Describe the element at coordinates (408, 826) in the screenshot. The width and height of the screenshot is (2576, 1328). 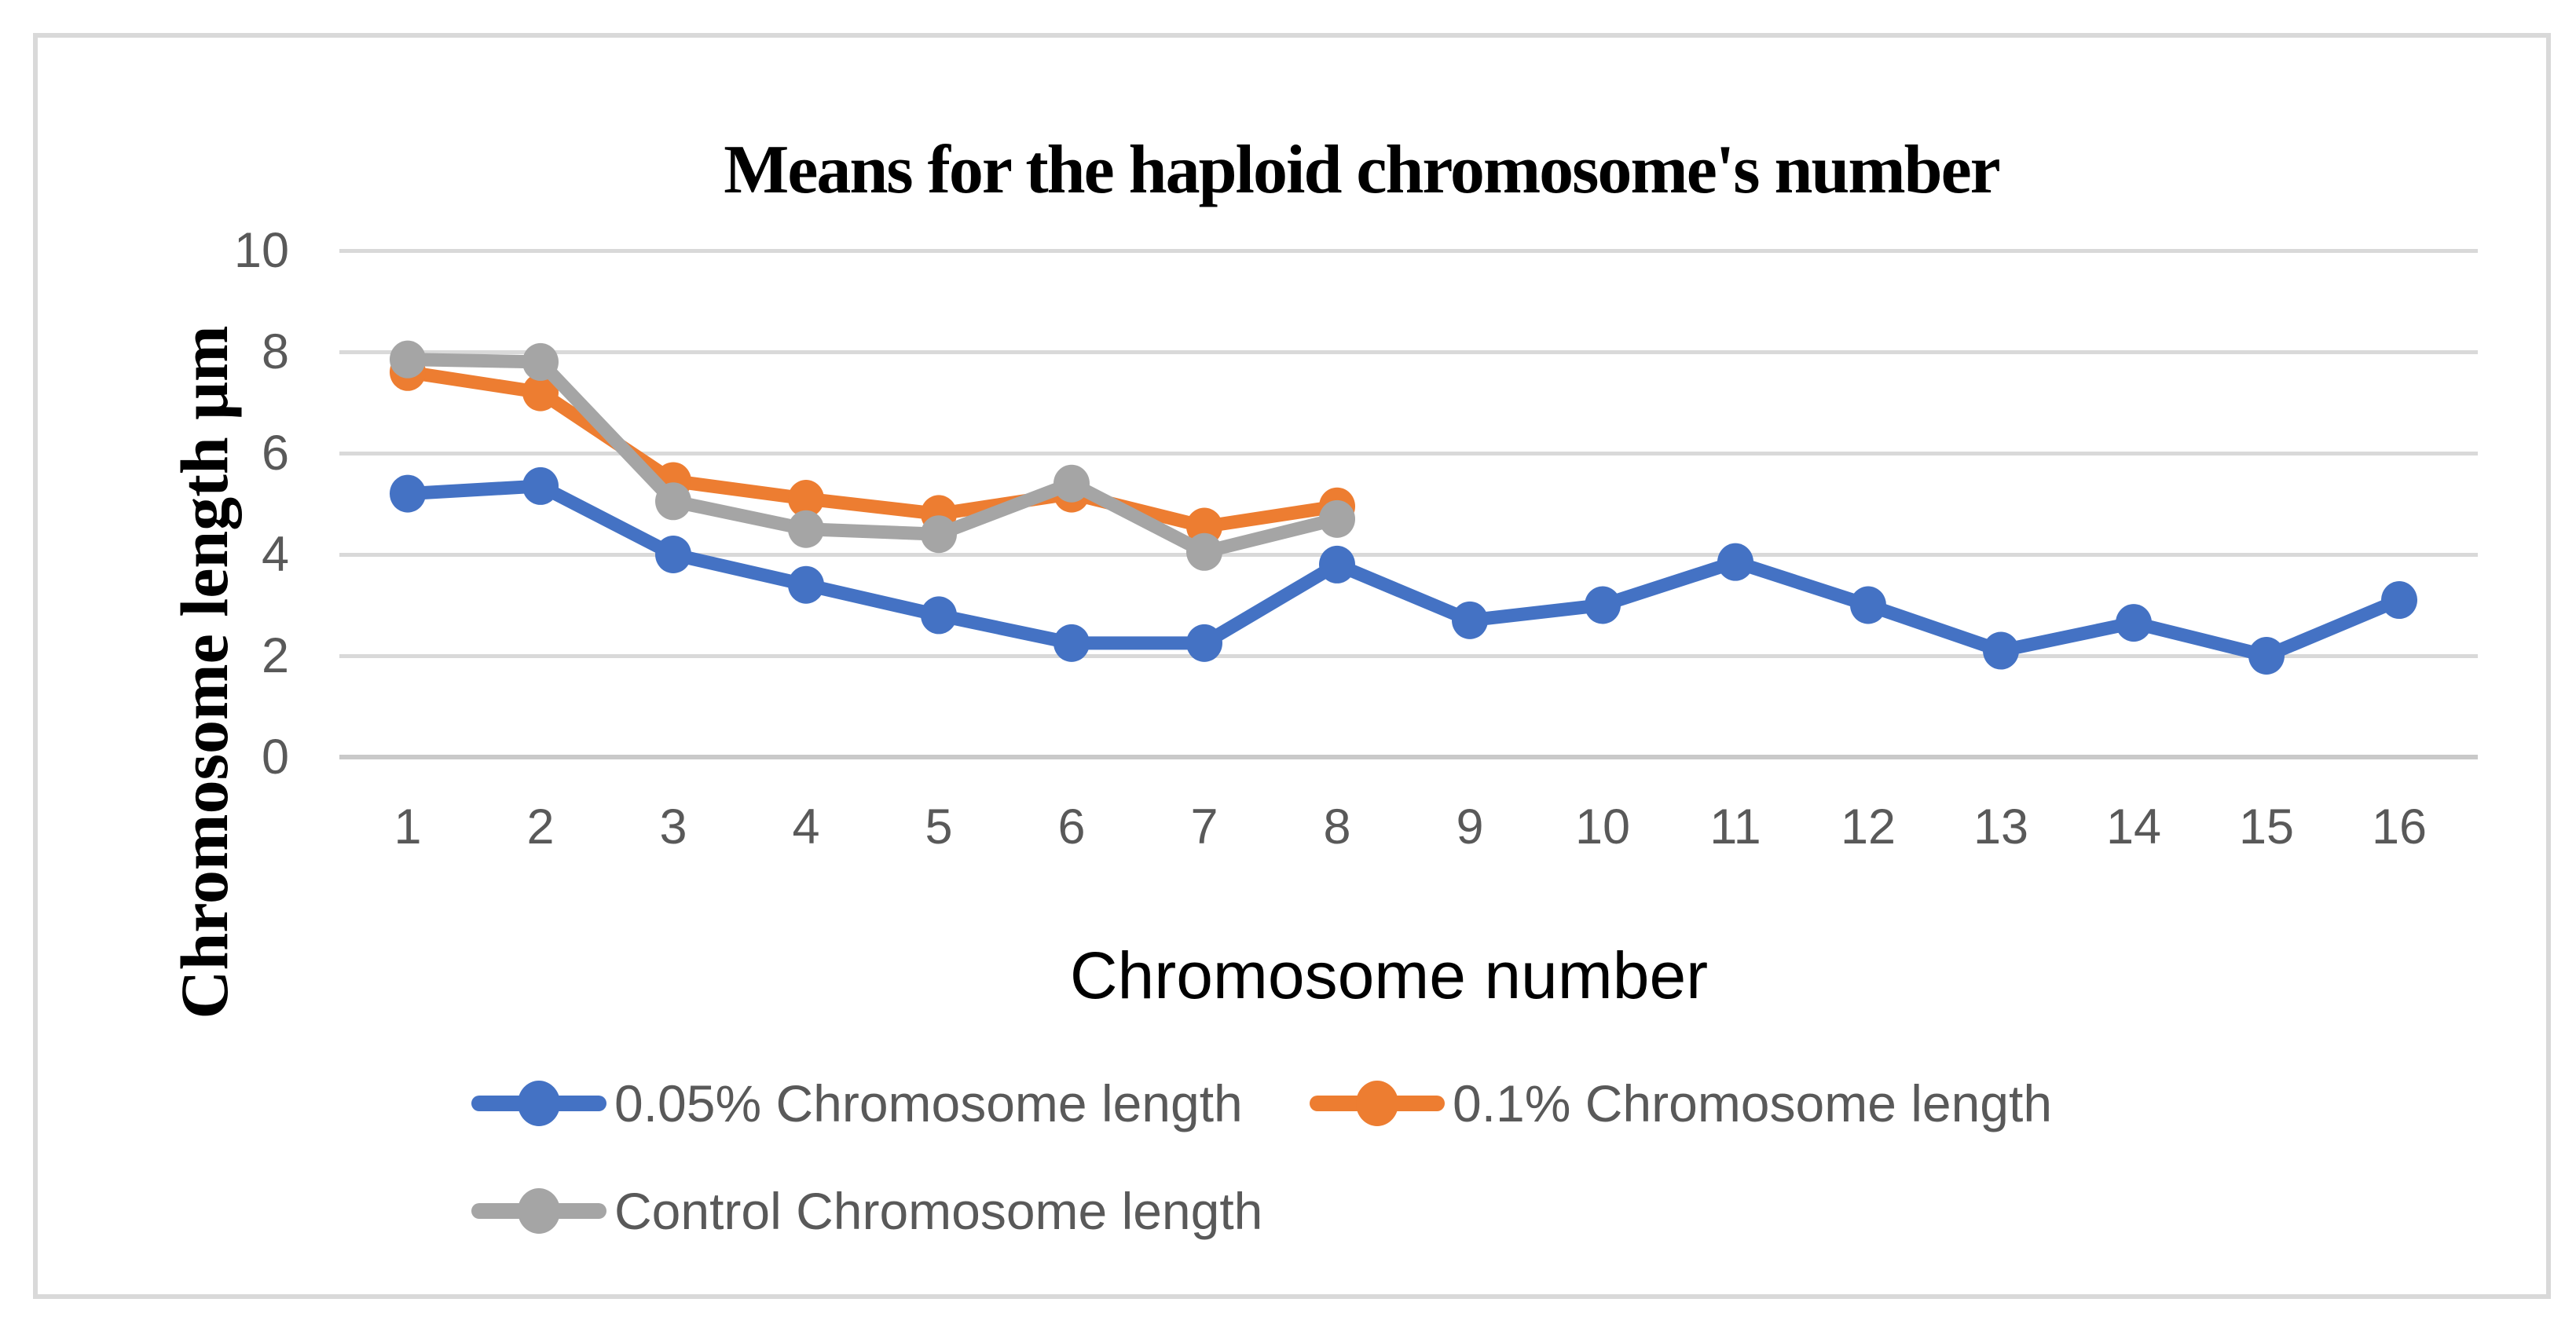
I see `x-tick-label: 1` at that location.